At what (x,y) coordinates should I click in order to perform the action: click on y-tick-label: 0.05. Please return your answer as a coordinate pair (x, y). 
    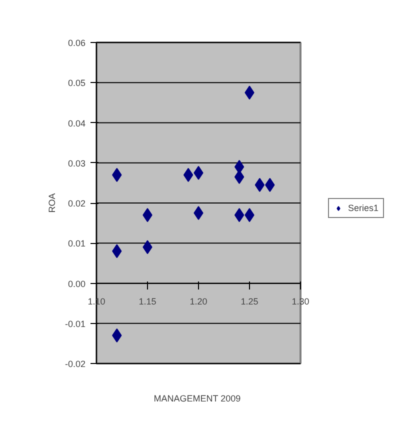
    Looking at the image, I should click on (77, 83).